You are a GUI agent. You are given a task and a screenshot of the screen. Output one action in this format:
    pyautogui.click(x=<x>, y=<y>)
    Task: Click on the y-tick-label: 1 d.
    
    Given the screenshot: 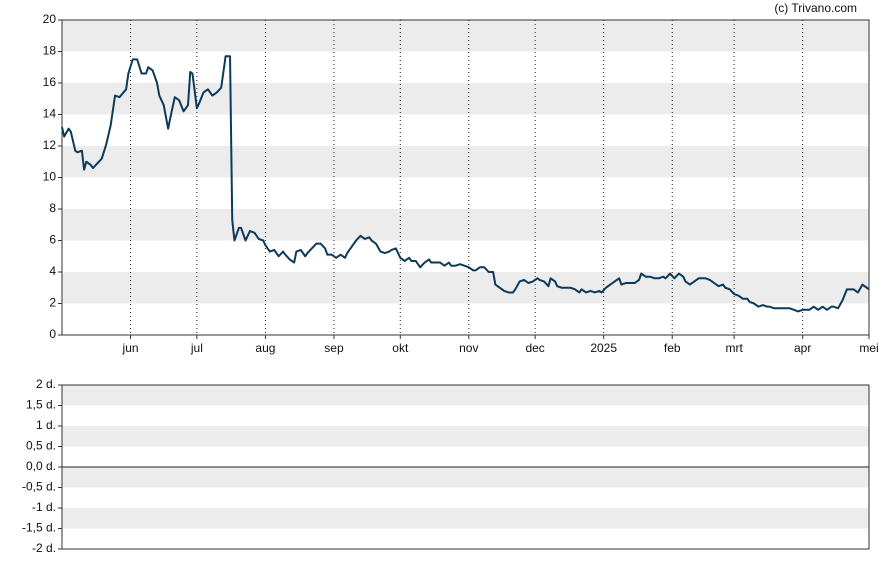 What is the action you would take?
    pyautogui.click(x=46, y=425)
    